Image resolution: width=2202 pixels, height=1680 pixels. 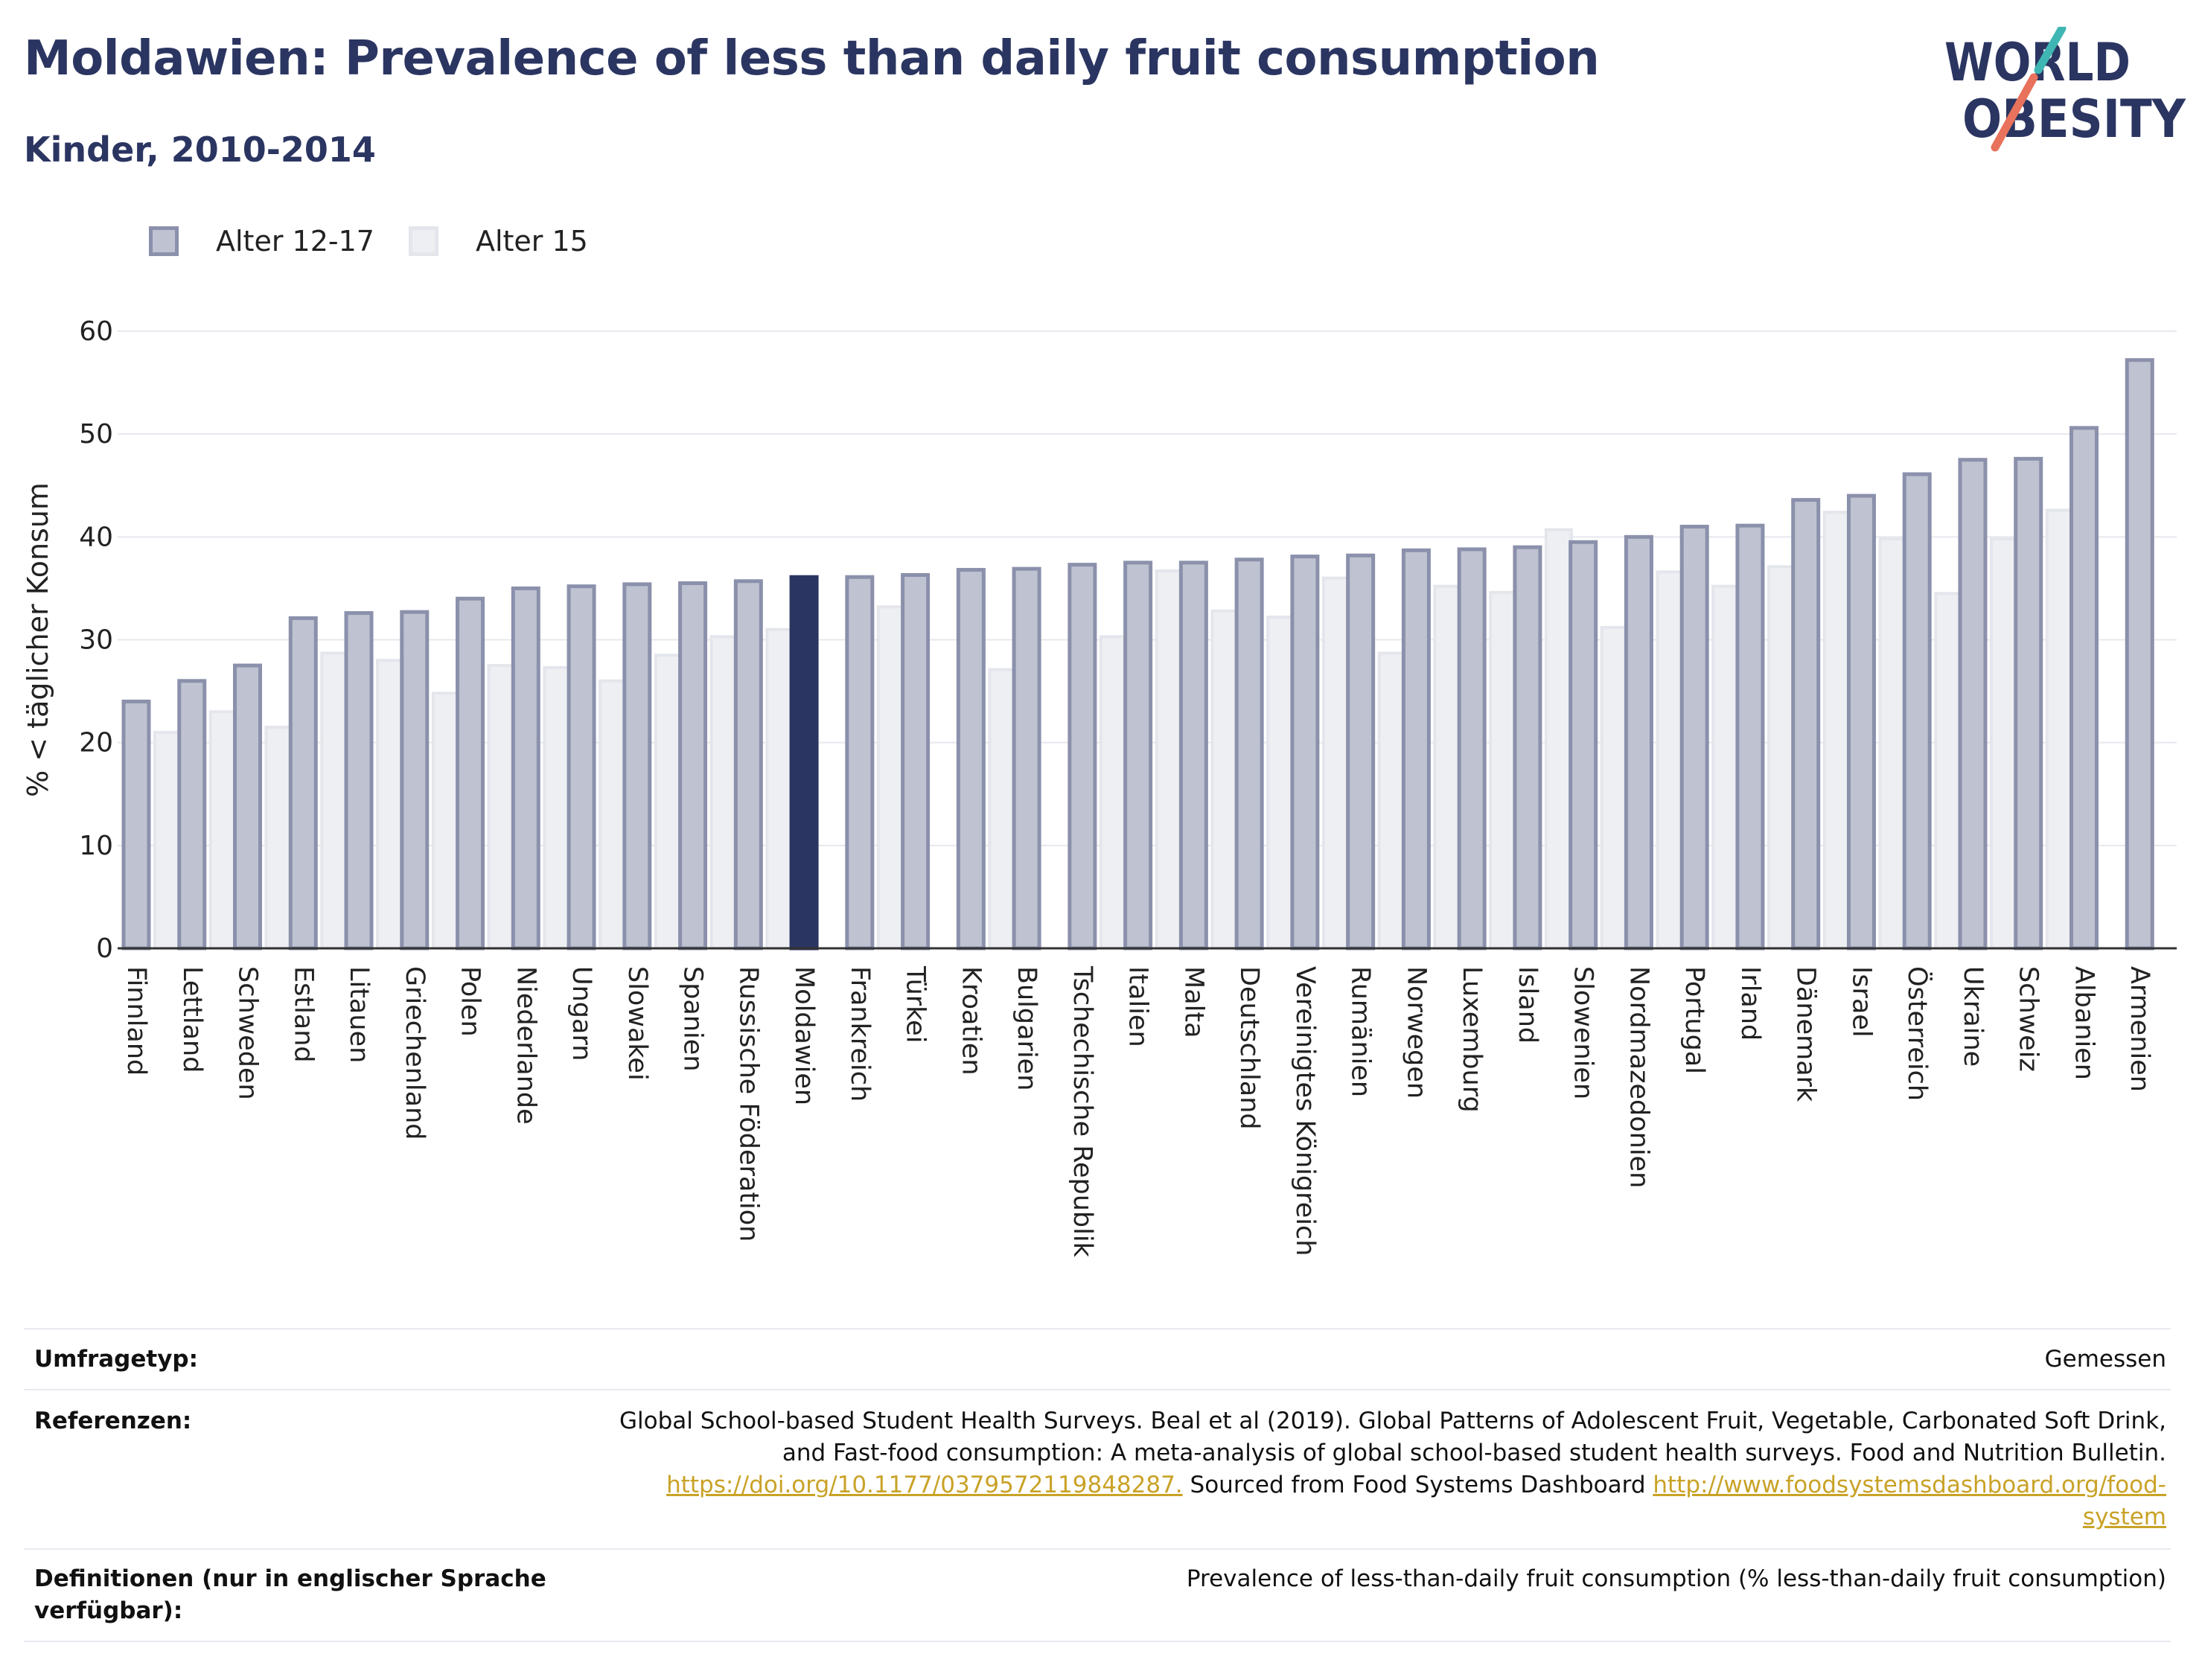 I want to click on logo-line-1: WORLD, so click(x=2037, y=62).